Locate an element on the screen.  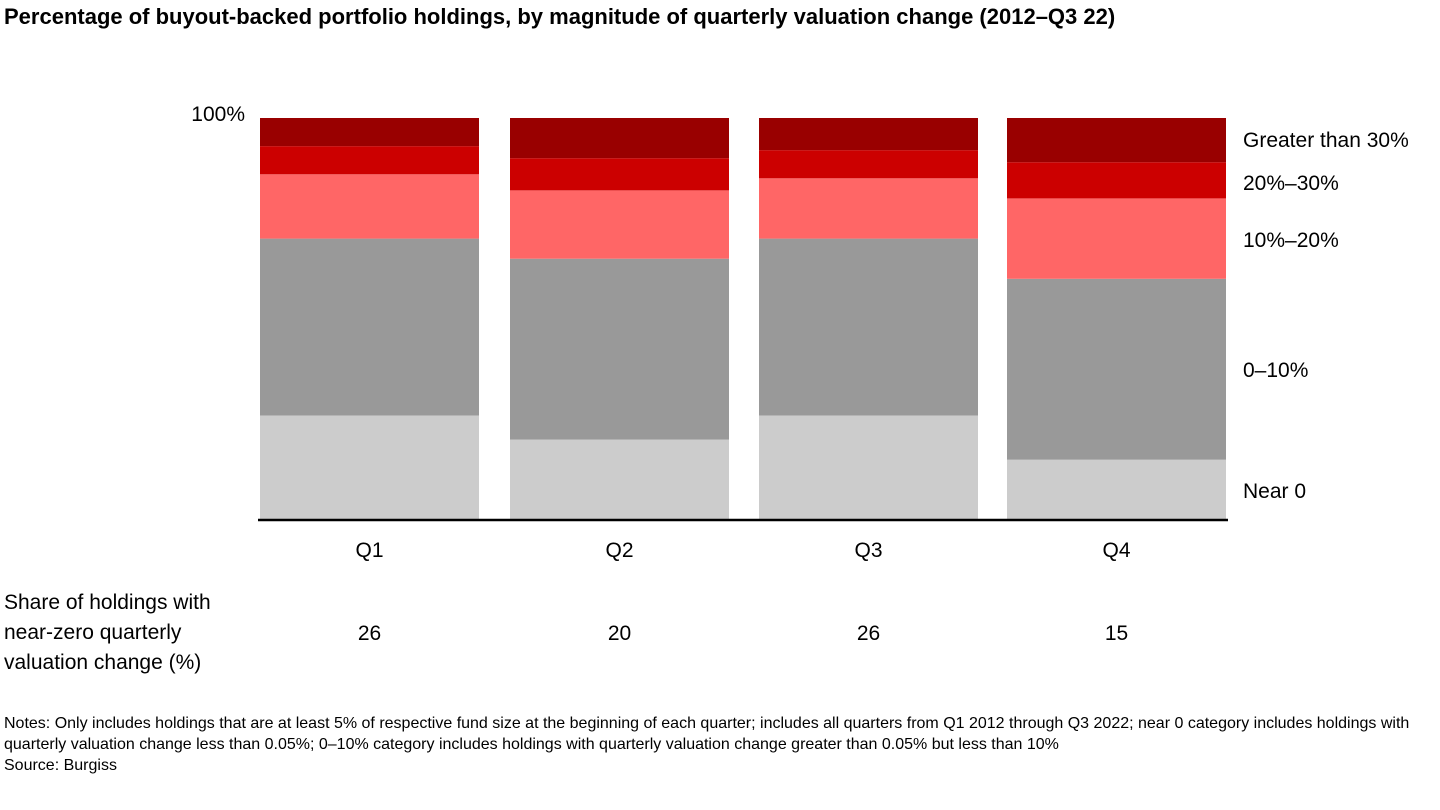
share-row-label-line: valuation change (%) is located at coordinates (103, 662).